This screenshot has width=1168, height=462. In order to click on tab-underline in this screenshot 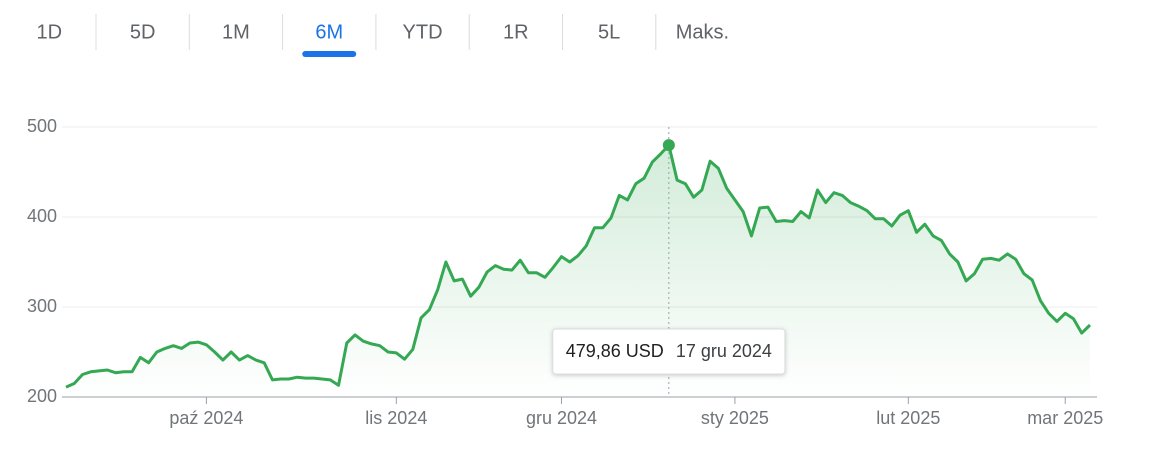, I will do `click(329, 54)`.